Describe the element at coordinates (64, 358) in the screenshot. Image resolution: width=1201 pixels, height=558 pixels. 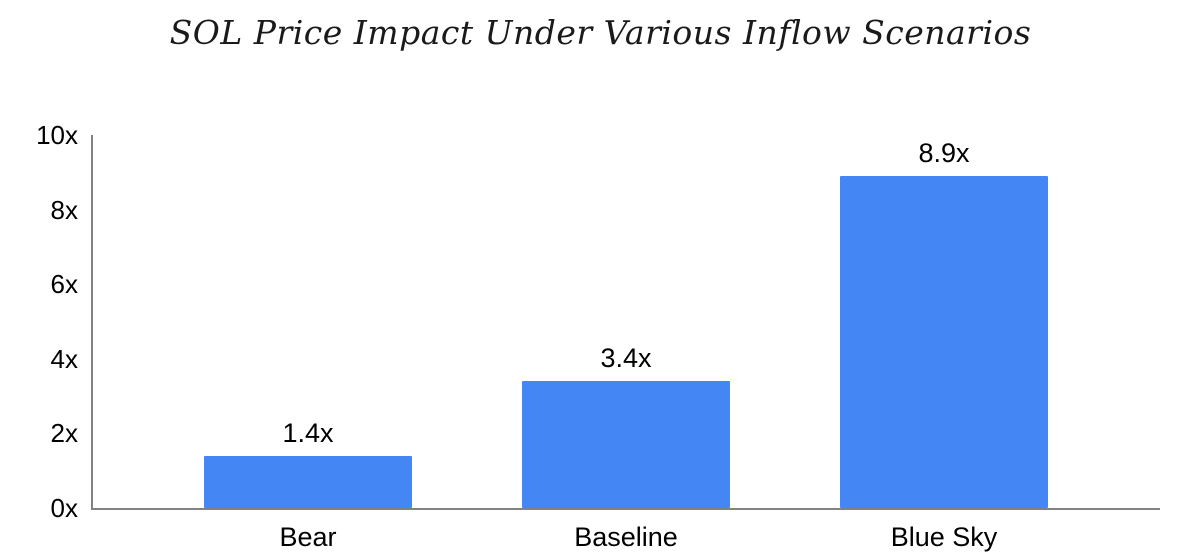
I see `y-tick-label: 4x` at that location.